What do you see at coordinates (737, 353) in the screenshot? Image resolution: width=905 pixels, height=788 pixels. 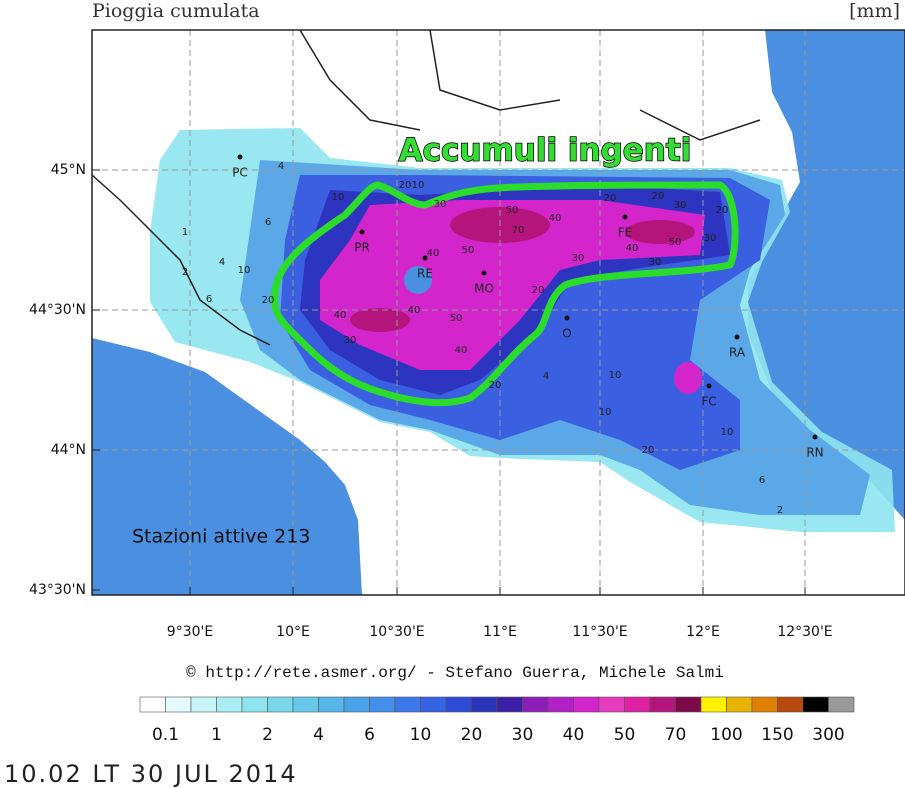 I see `city-label: RA` at bounding box center [737, 353].